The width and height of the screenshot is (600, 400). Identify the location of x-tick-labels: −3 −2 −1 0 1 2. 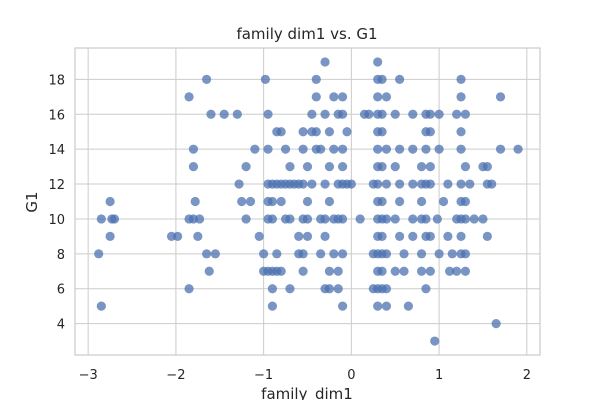
(305, 375).